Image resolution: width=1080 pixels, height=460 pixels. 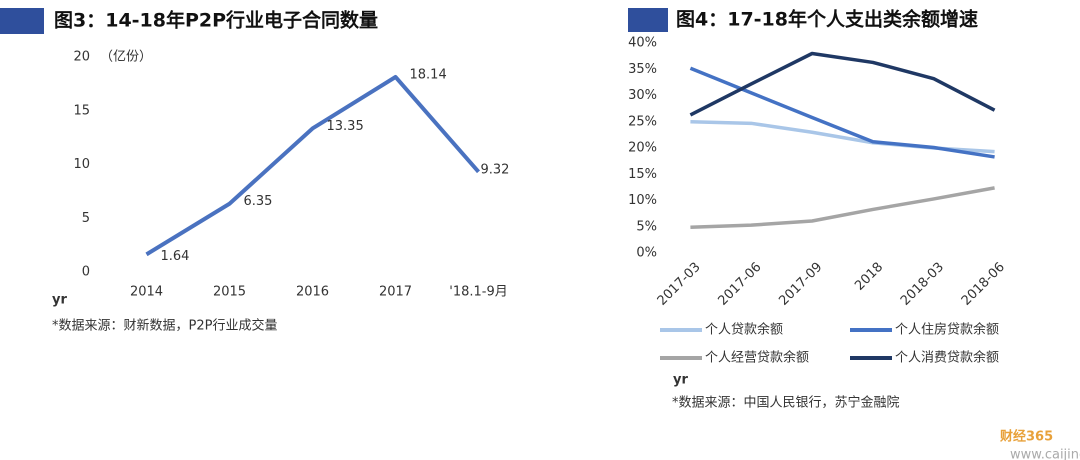 What do you see at coordinates (744, 330) in the screenshot?
I see `legend-label: 个人贷款余额` at bounding box center [744, 330].